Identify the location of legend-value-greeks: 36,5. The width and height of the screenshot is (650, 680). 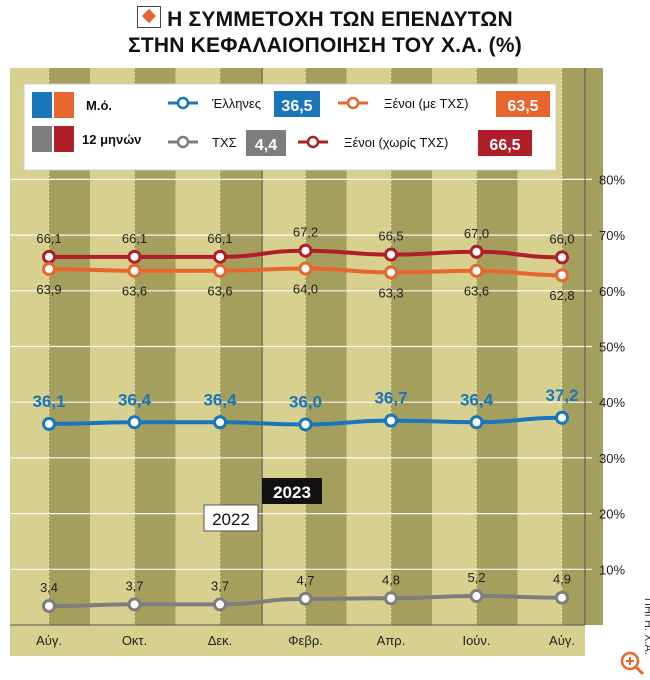
(296, 106).